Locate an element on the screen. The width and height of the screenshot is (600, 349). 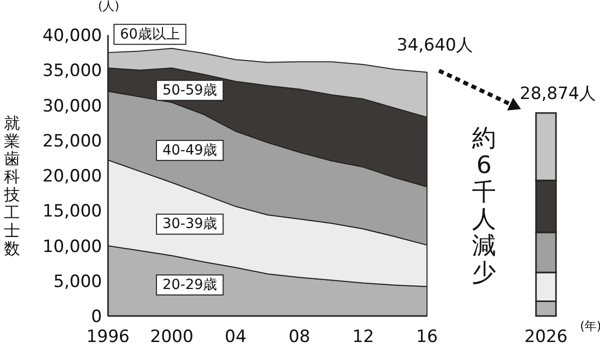
series-label: 40-49歳 is located at coordinates (190, 150).